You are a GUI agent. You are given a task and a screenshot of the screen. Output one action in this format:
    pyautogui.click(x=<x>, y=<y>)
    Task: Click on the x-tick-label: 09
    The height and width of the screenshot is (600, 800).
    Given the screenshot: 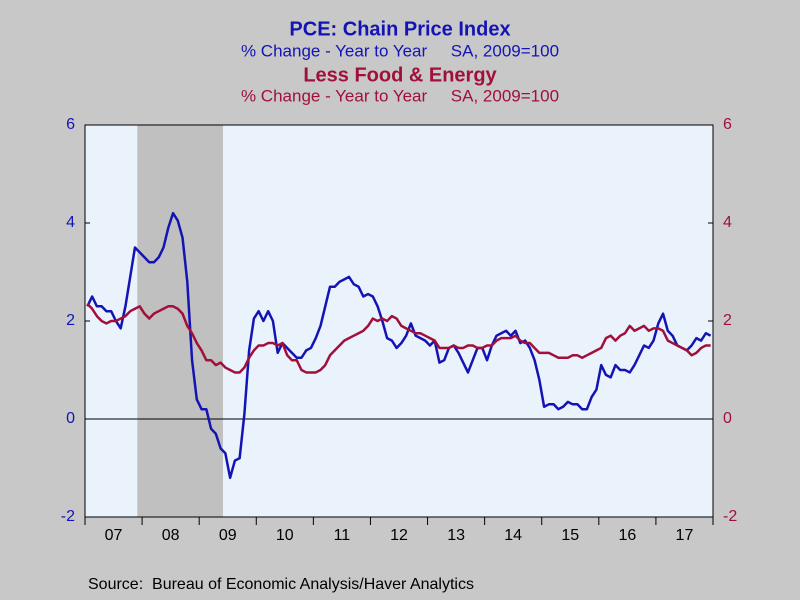 What is the action you would take?
    pyautogui.click(x=228, y=535)
    